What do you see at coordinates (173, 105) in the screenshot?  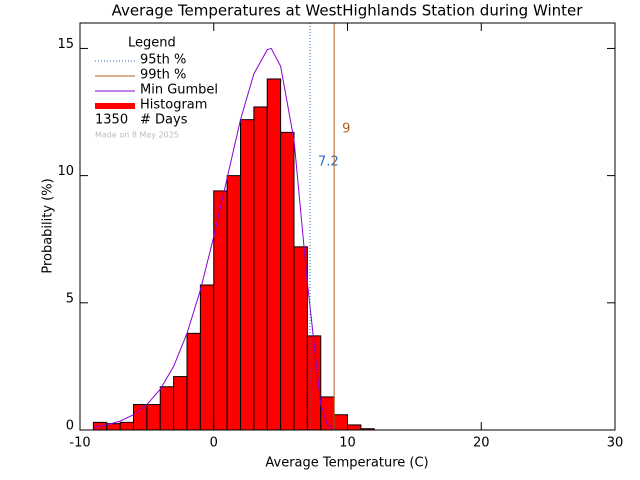 I see `legend-label: Histogram` at bounding box center [173, 105].